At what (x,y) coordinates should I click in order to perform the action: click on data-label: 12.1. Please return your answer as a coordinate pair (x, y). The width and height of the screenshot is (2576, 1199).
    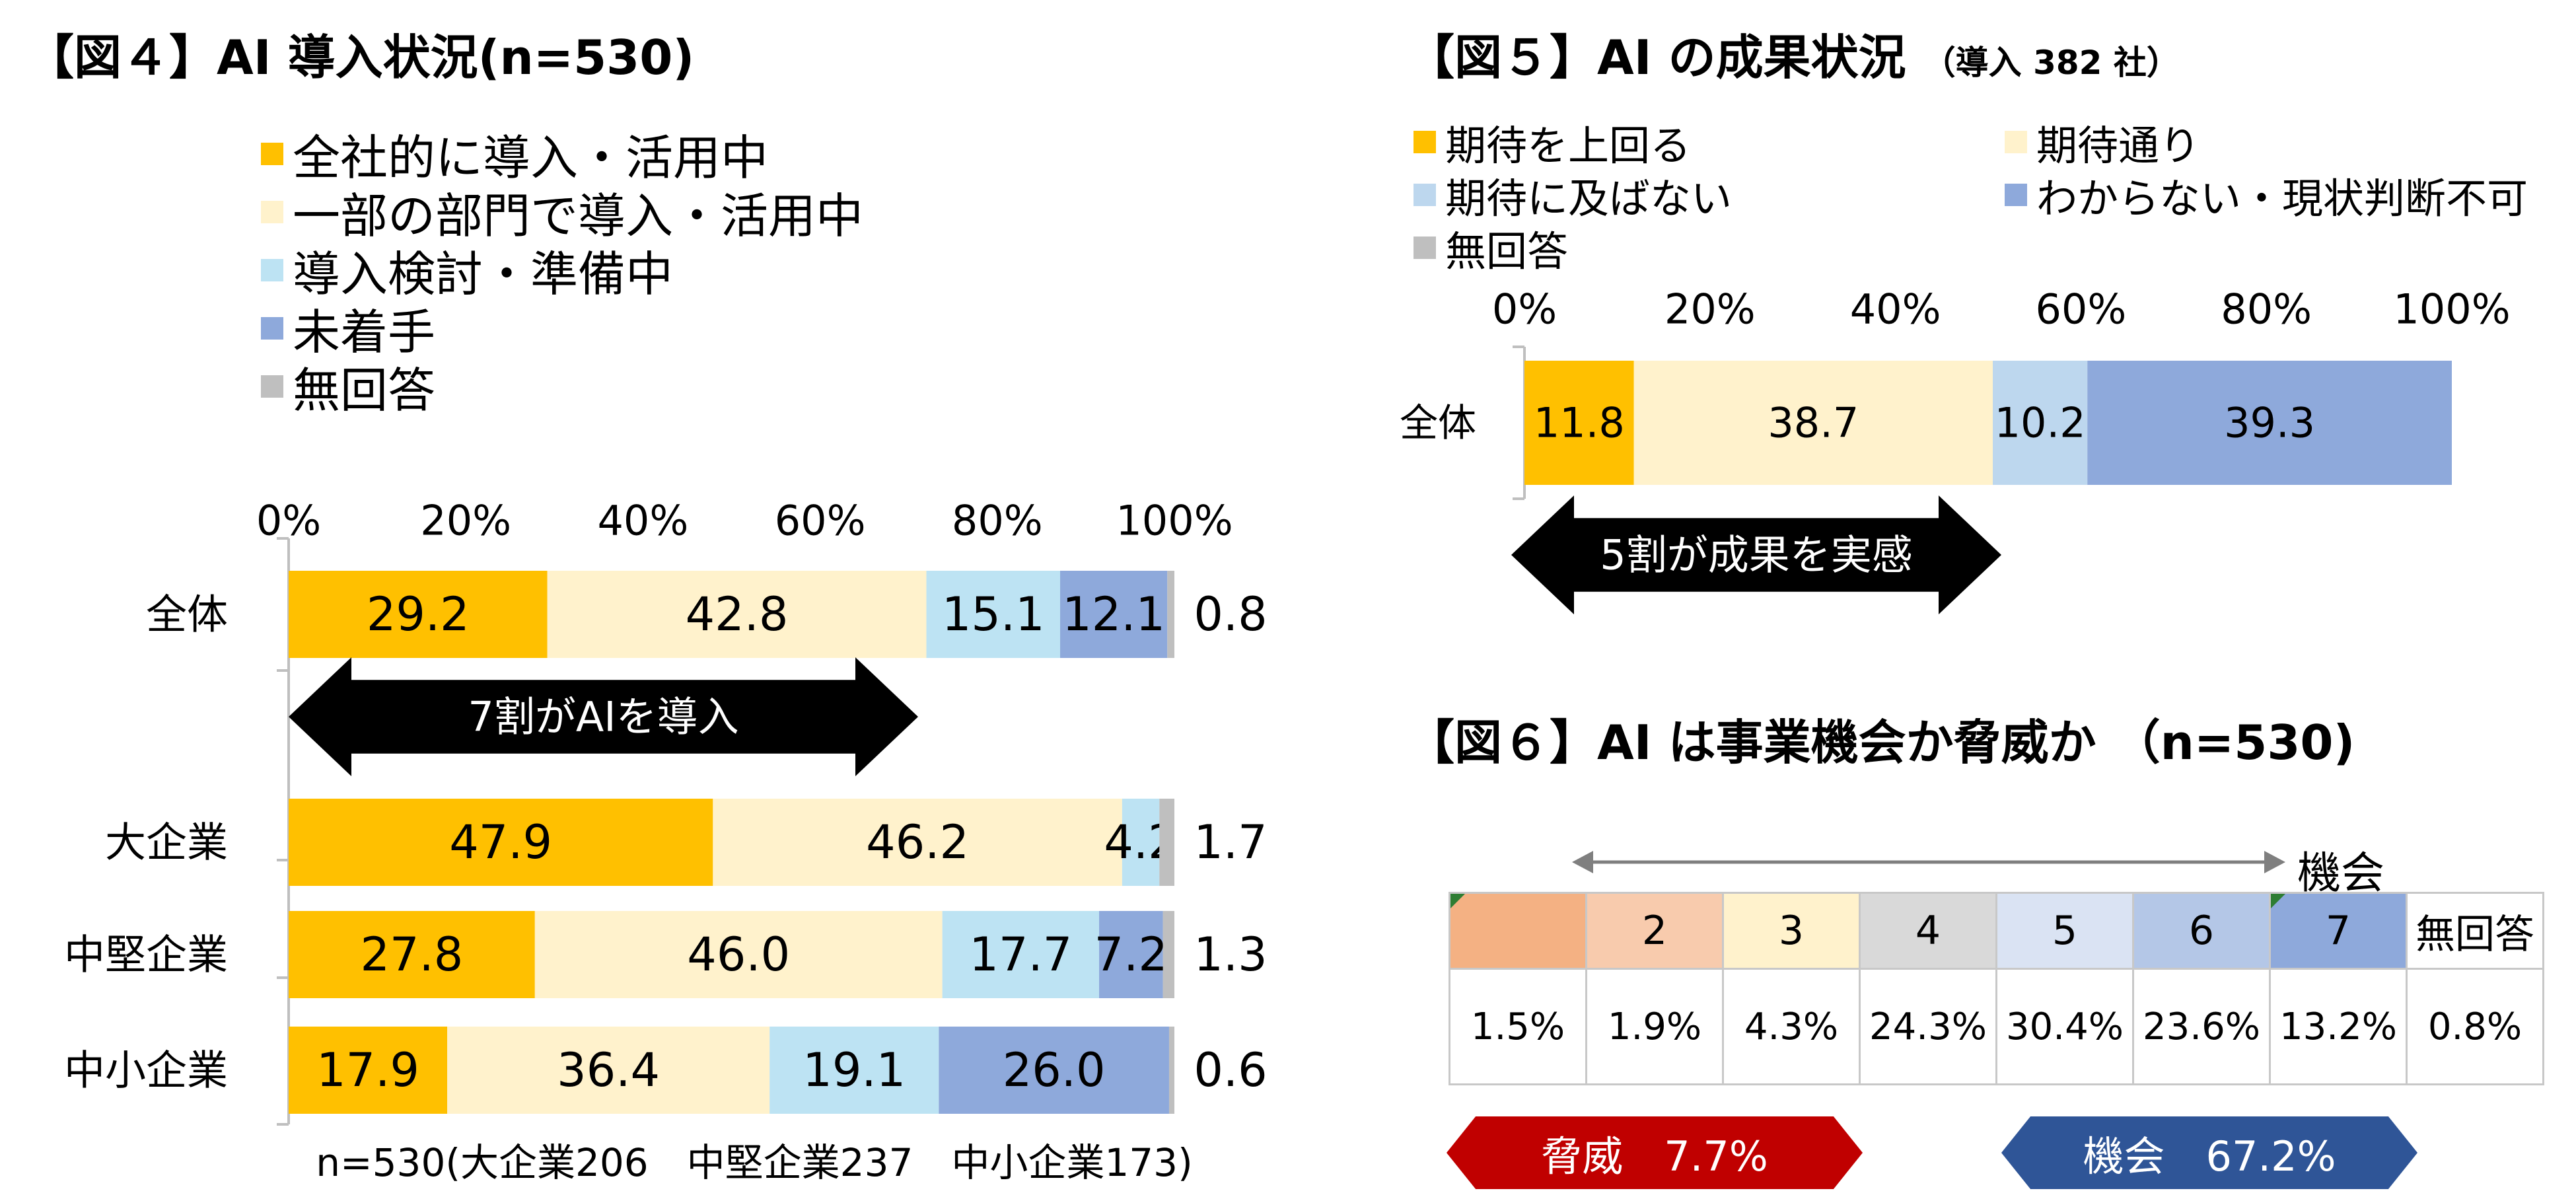
    Looking at the image, I should click on (1113, 614).